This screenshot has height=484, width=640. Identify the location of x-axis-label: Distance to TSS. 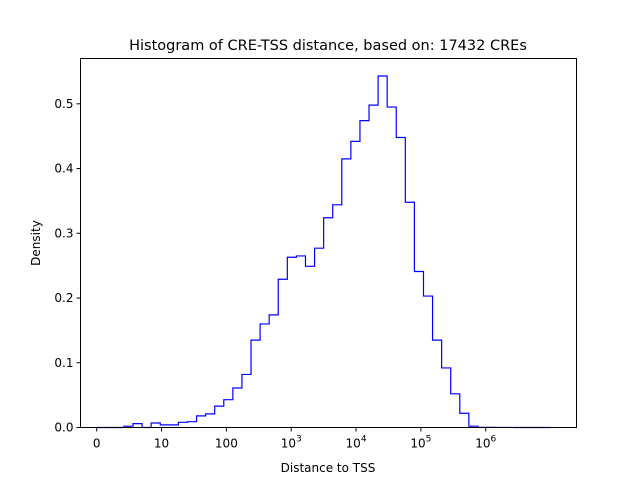
(328, 468).